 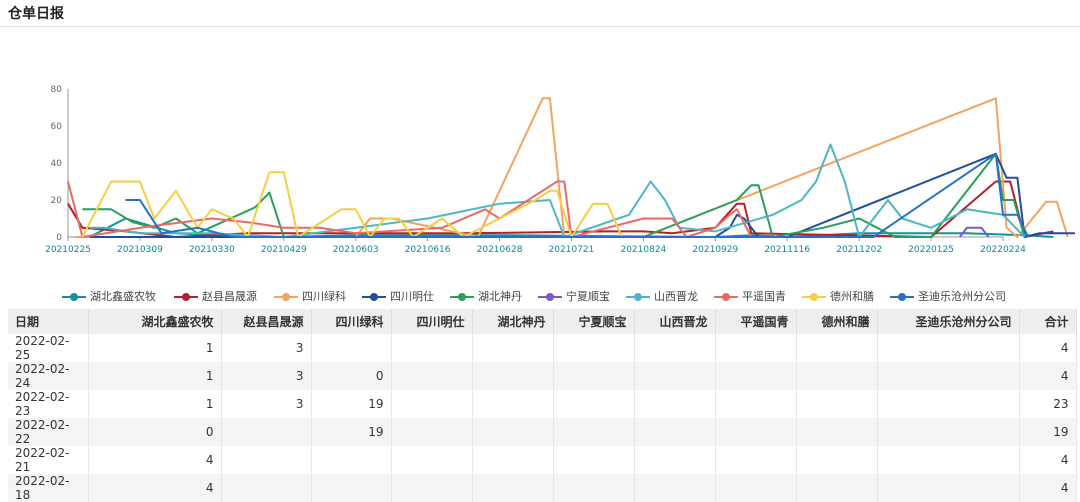 What do you see at coordinates (859, 250) in the screenshot?
I see `x-tick-label: 20211202` at bounding box center [859, 250].